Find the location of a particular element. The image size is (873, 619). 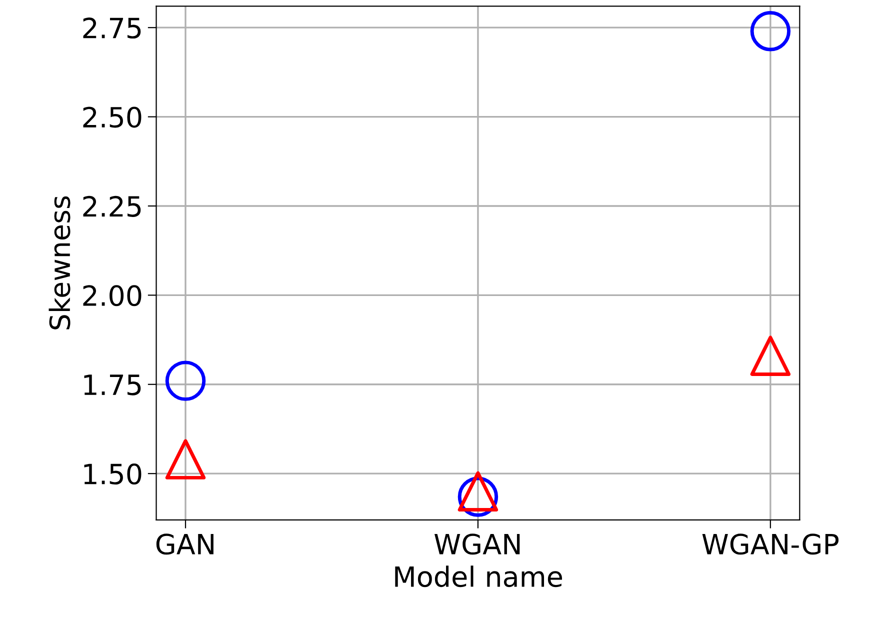

x-axis-title: Model name is located at coordinates (478, 577).